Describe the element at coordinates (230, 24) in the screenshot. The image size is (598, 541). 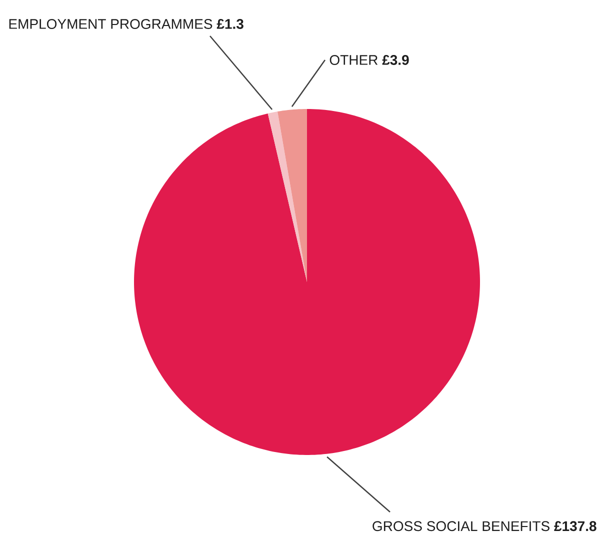
I see `data-label: £1.3` at that location.